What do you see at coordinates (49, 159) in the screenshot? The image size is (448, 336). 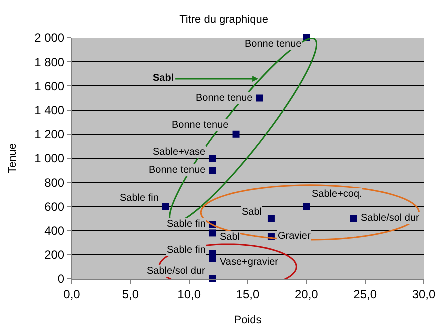 I see `y-tick-label: 1 000` at bounding box center [49, 159].